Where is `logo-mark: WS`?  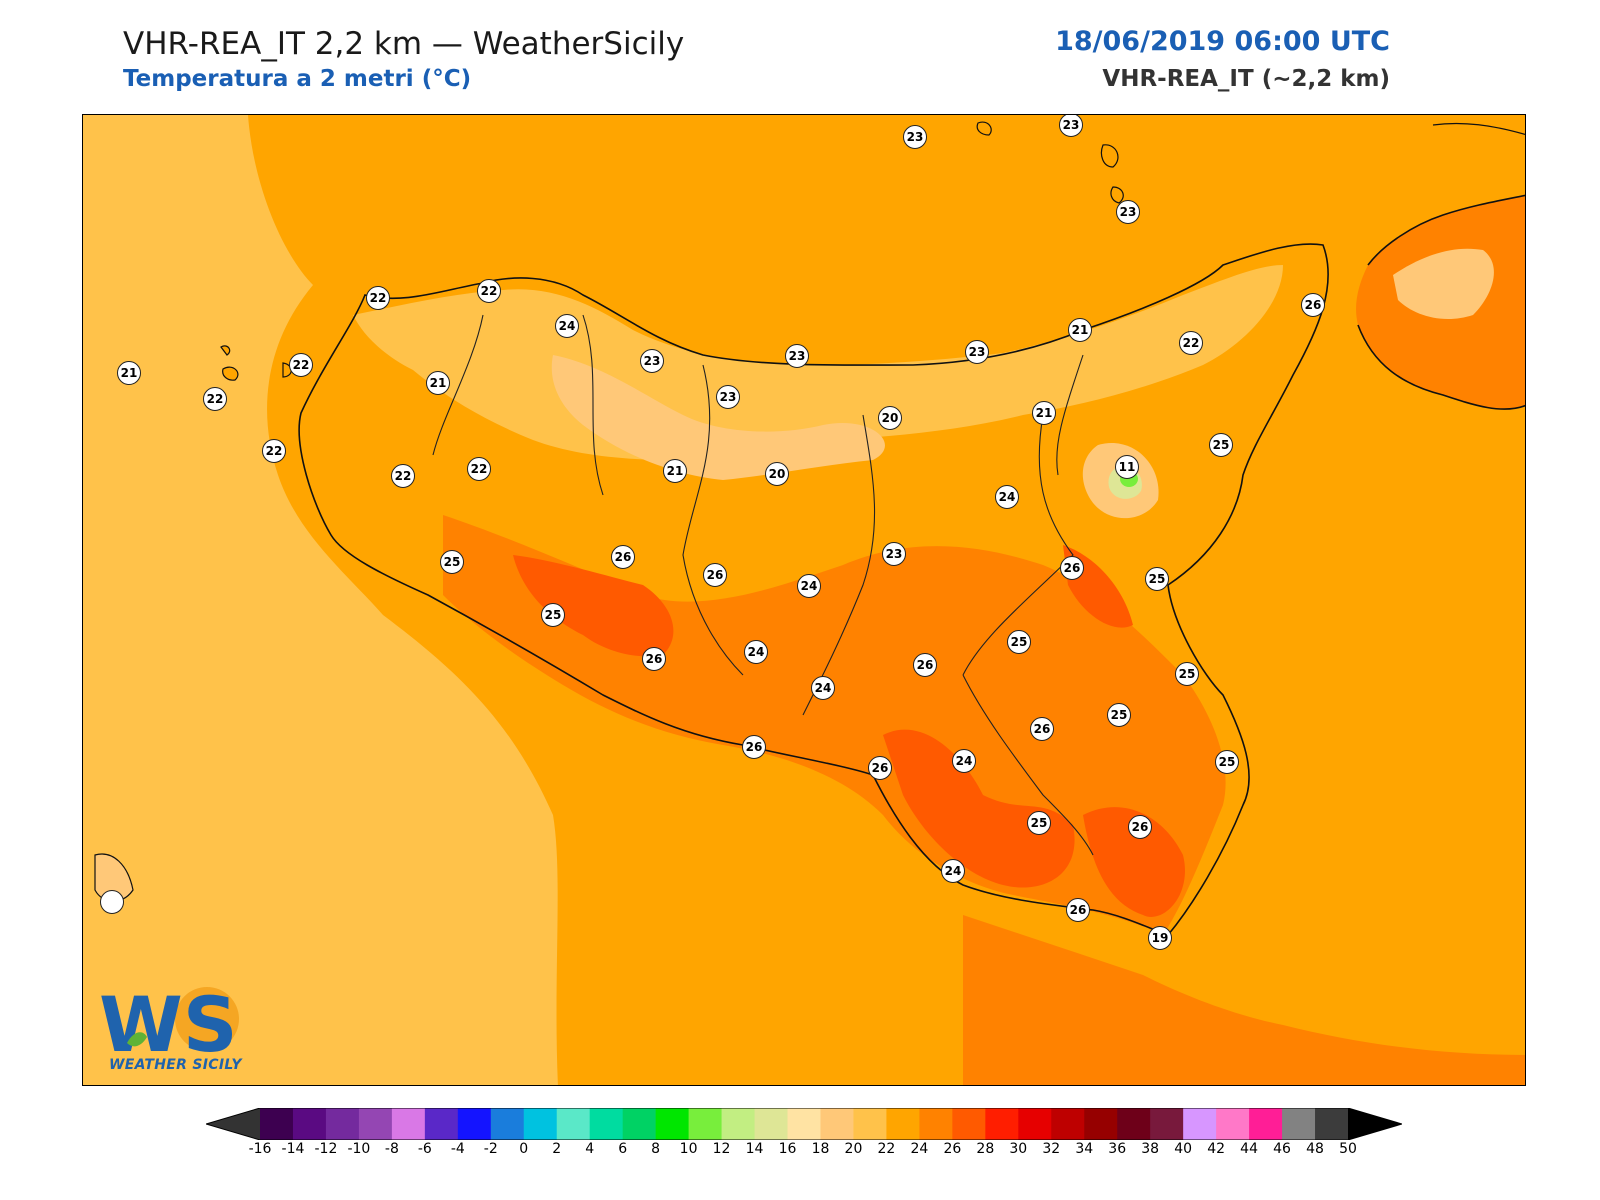
logo-mark: WS is located at coordinates (168, 1025).